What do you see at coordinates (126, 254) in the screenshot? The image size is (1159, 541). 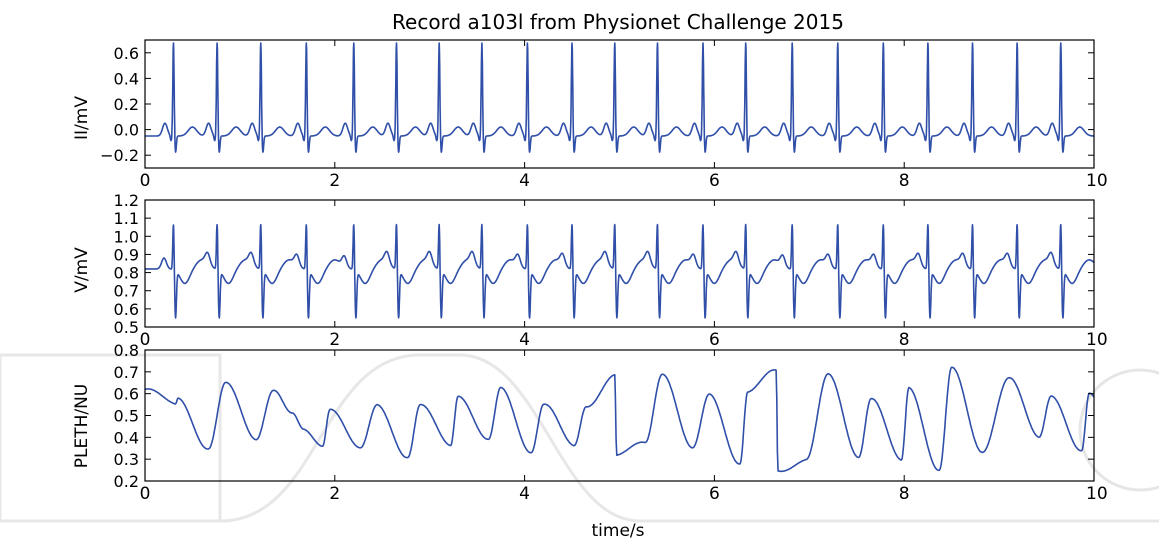 I see `y-tick-label: 0.9` at bounding box center [126, 254].